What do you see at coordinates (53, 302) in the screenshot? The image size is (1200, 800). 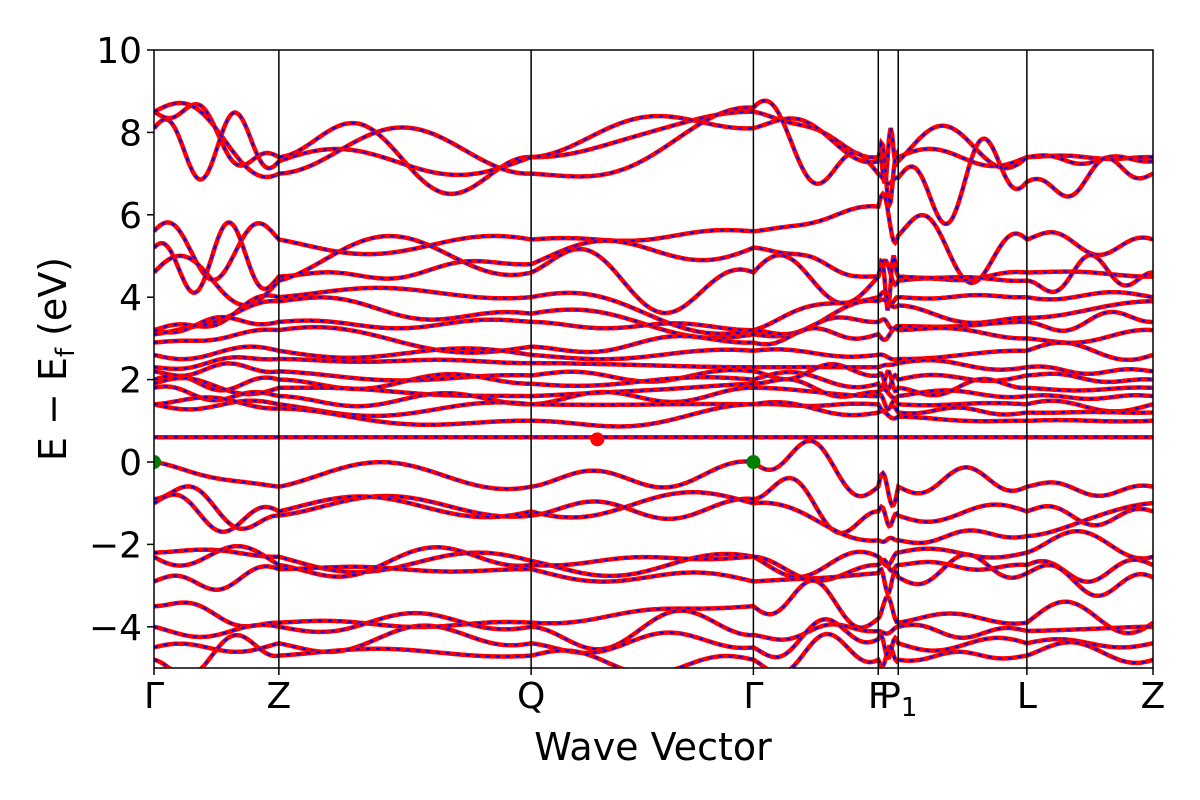 I see `y-axis-title-unit: (eV)` at bounding box center [53, 302].